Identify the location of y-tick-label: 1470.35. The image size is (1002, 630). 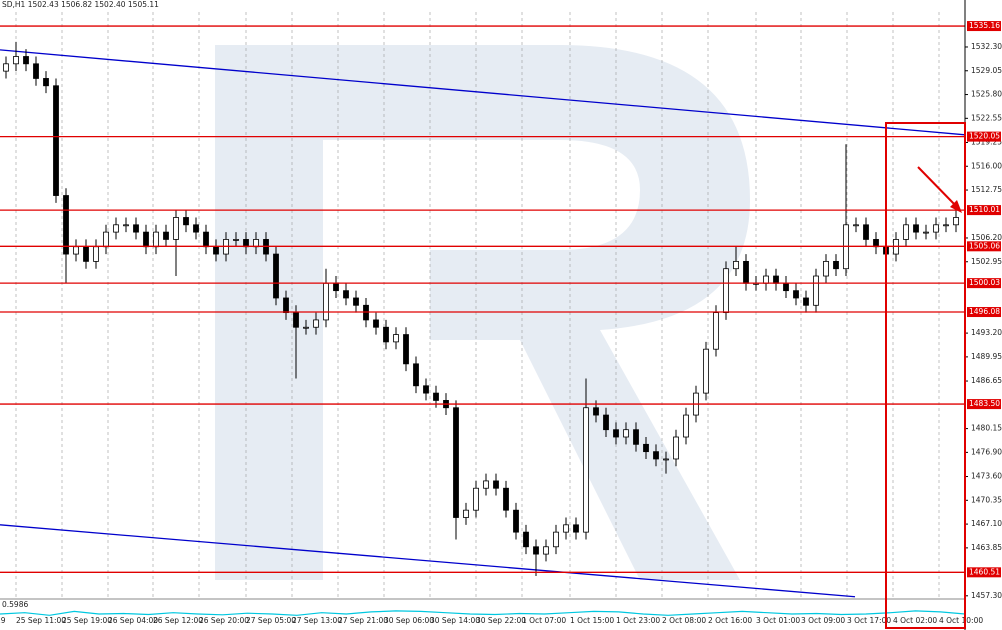
(986, 499).